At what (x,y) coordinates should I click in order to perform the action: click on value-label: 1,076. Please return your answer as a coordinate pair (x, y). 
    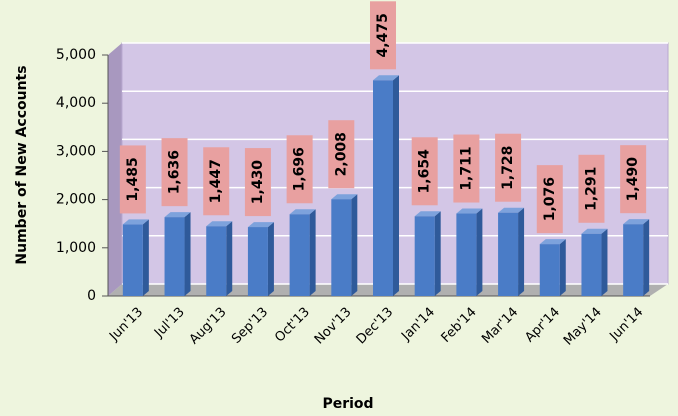
    Looking at the image, I should click on (550, 199).